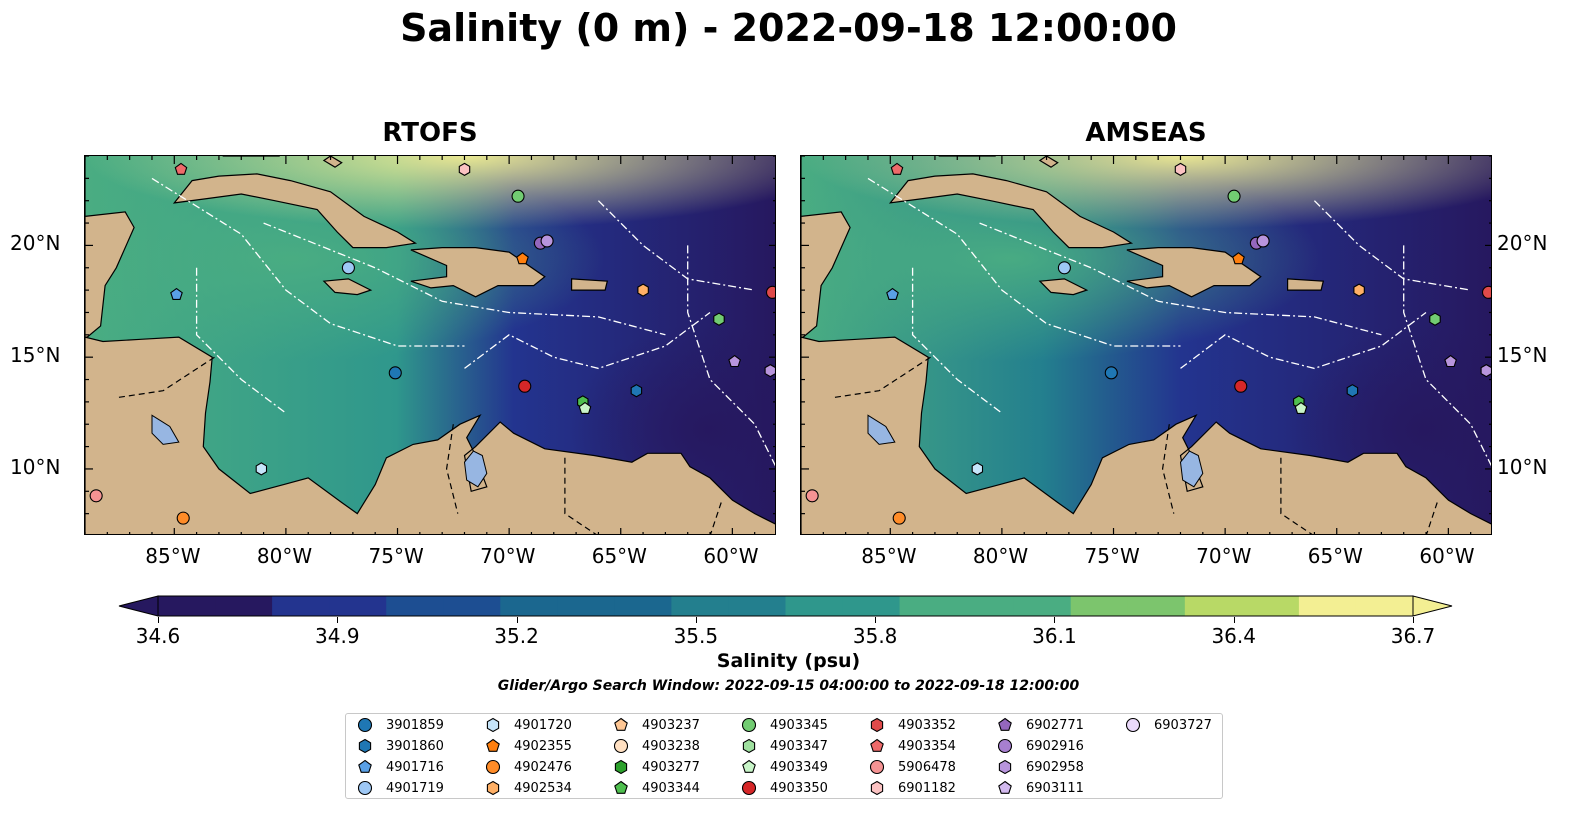 This screenshot has height=827, width=1577. Describe the element at coordinates (543, 746) in the screenshot. I see `legend-label: 4902355` at that location.